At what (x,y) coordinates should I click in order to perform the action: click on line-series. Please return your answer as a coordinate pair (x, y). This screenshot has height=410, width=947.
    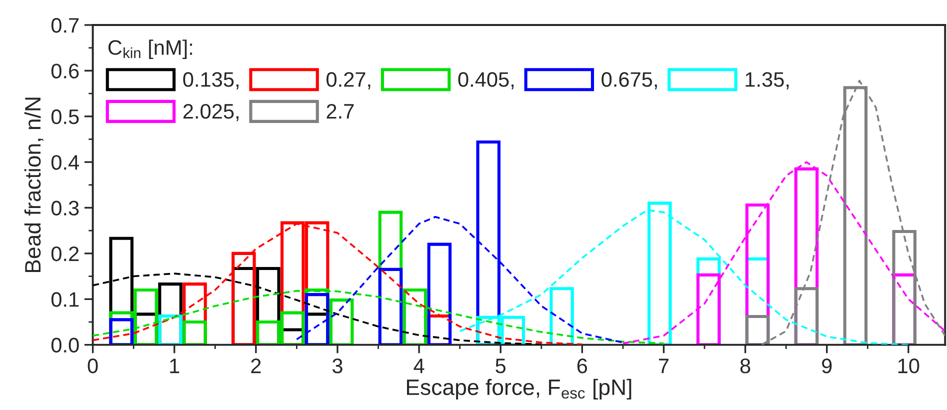
    Looking at the image, I should click on (378, 317).